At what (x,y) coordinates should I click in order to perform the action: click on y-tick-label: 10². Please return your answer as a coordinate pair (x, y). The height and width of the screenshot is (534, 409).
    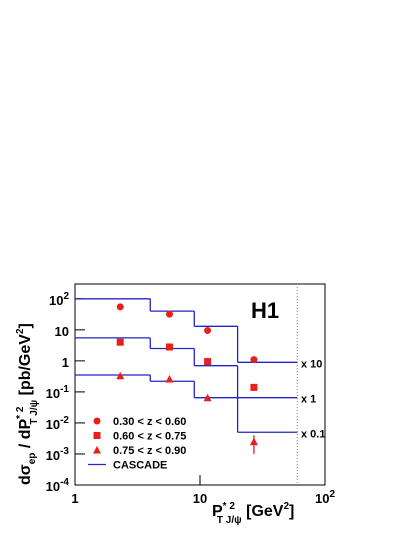
    Looking at the image, I should click on (59, 299).